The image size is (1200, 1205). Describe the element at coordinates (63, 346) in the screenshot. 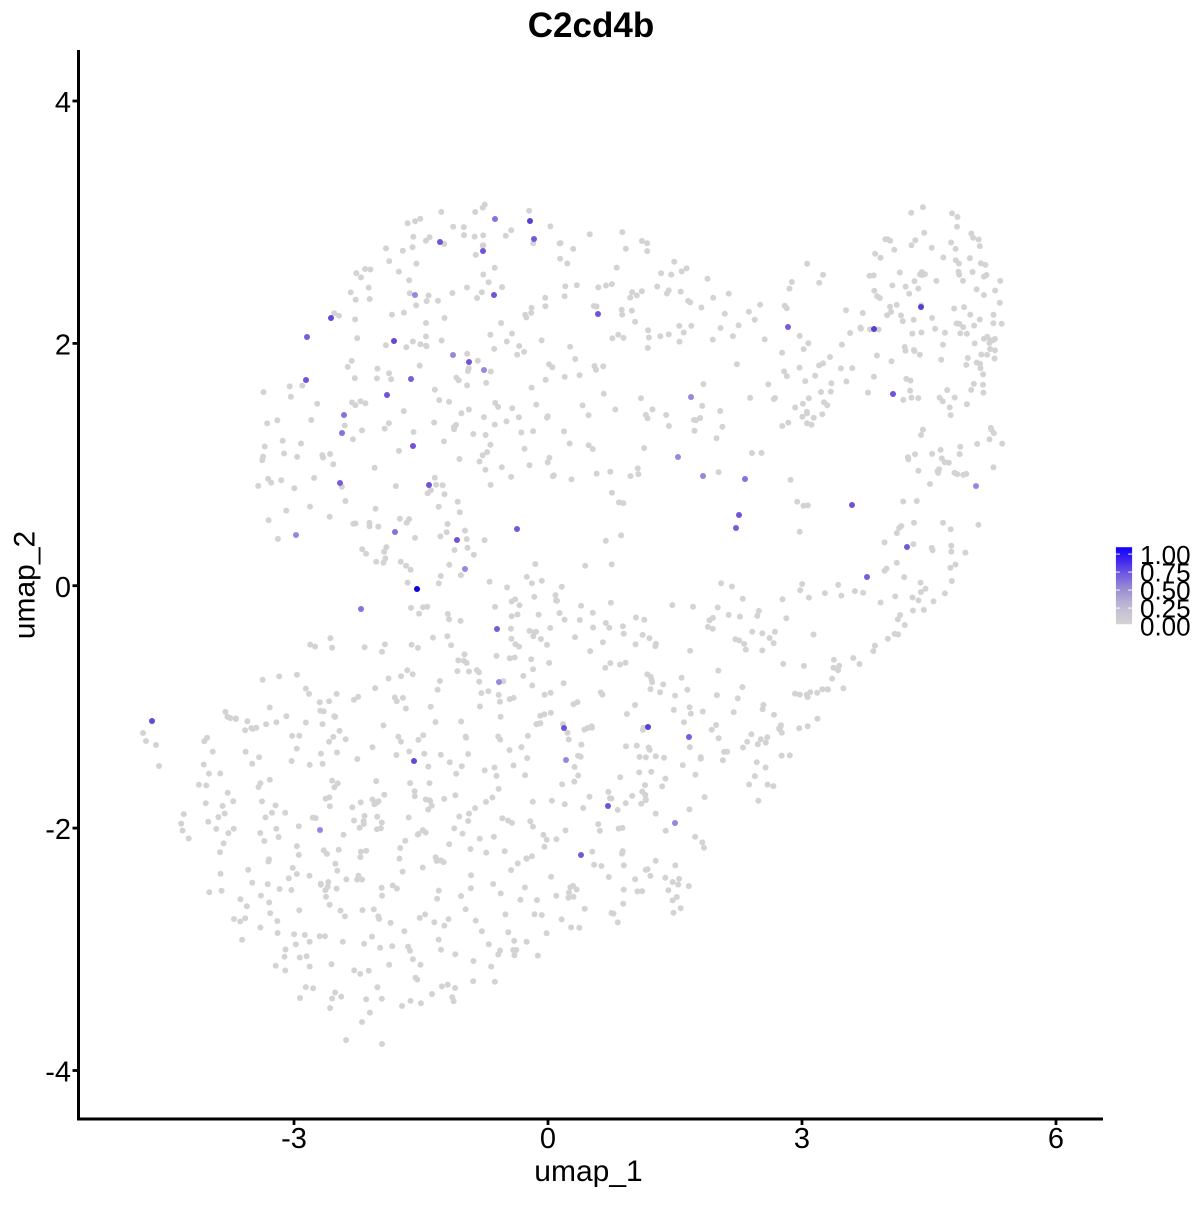

I see `svg-text: 2` at that location.